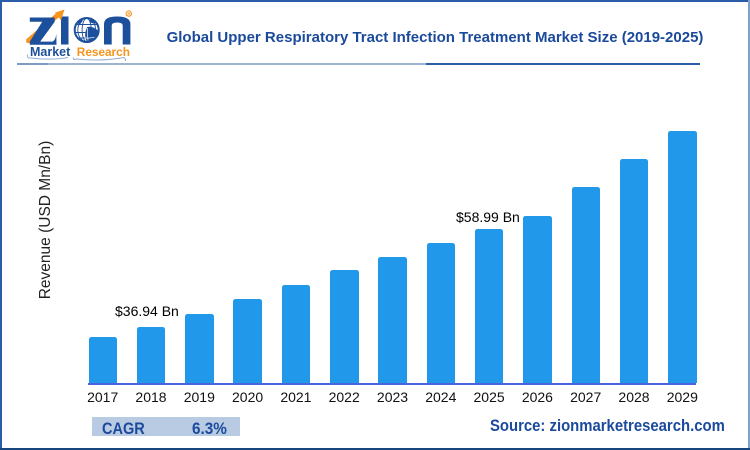  What do you see at coordinates (103, 52) in the screenshot?
I see `svg-text: Research` at bounding box center [103, 52].